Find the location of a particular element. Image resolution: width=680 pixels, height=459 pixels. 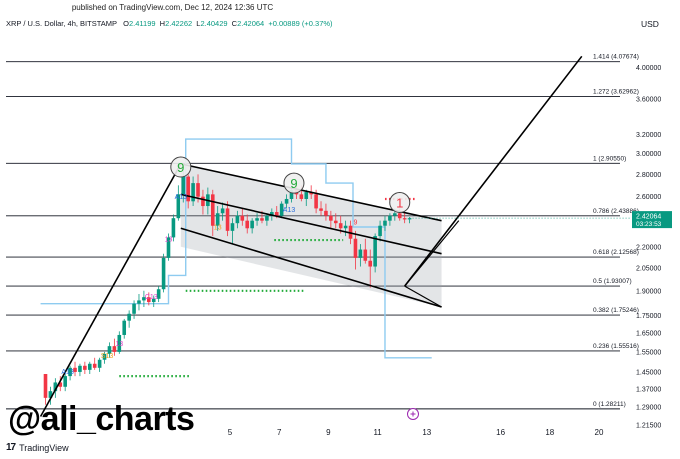

currency-label: USD is located at coordinates (650, 24).